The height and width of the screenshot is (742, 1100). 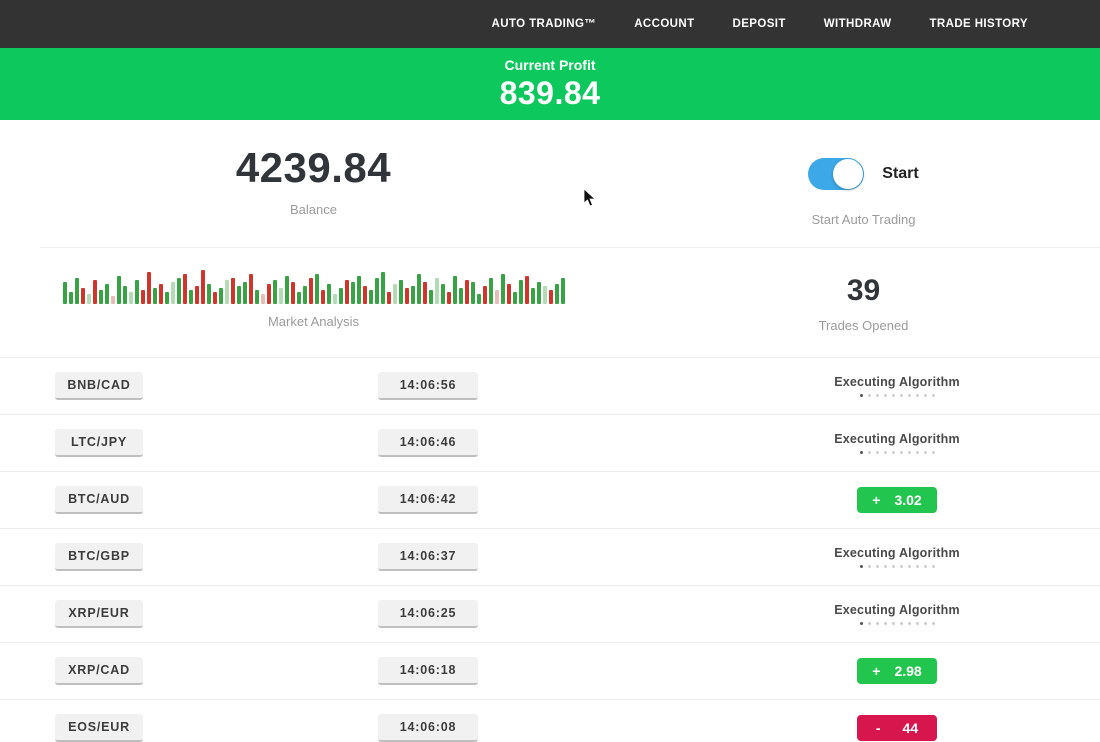 What do you see at coordinates (313, 321) in the screenshot?
I see `market-analysis-label: Market Analysis` at bounding box center [313, 321].